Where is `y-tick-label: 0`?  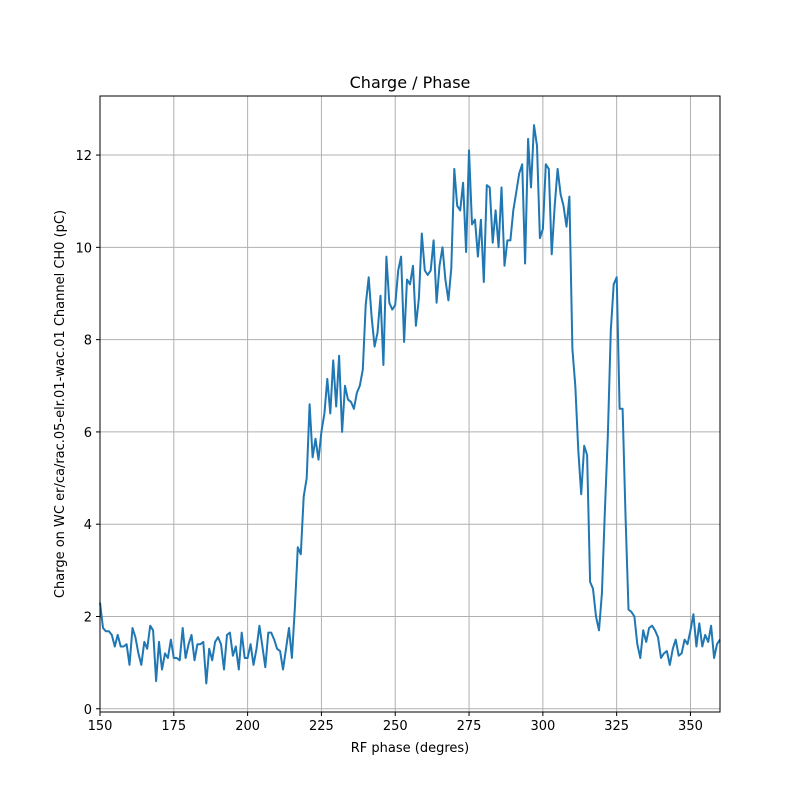
y-tick-label: 0 is located at coordinates (88, 710).